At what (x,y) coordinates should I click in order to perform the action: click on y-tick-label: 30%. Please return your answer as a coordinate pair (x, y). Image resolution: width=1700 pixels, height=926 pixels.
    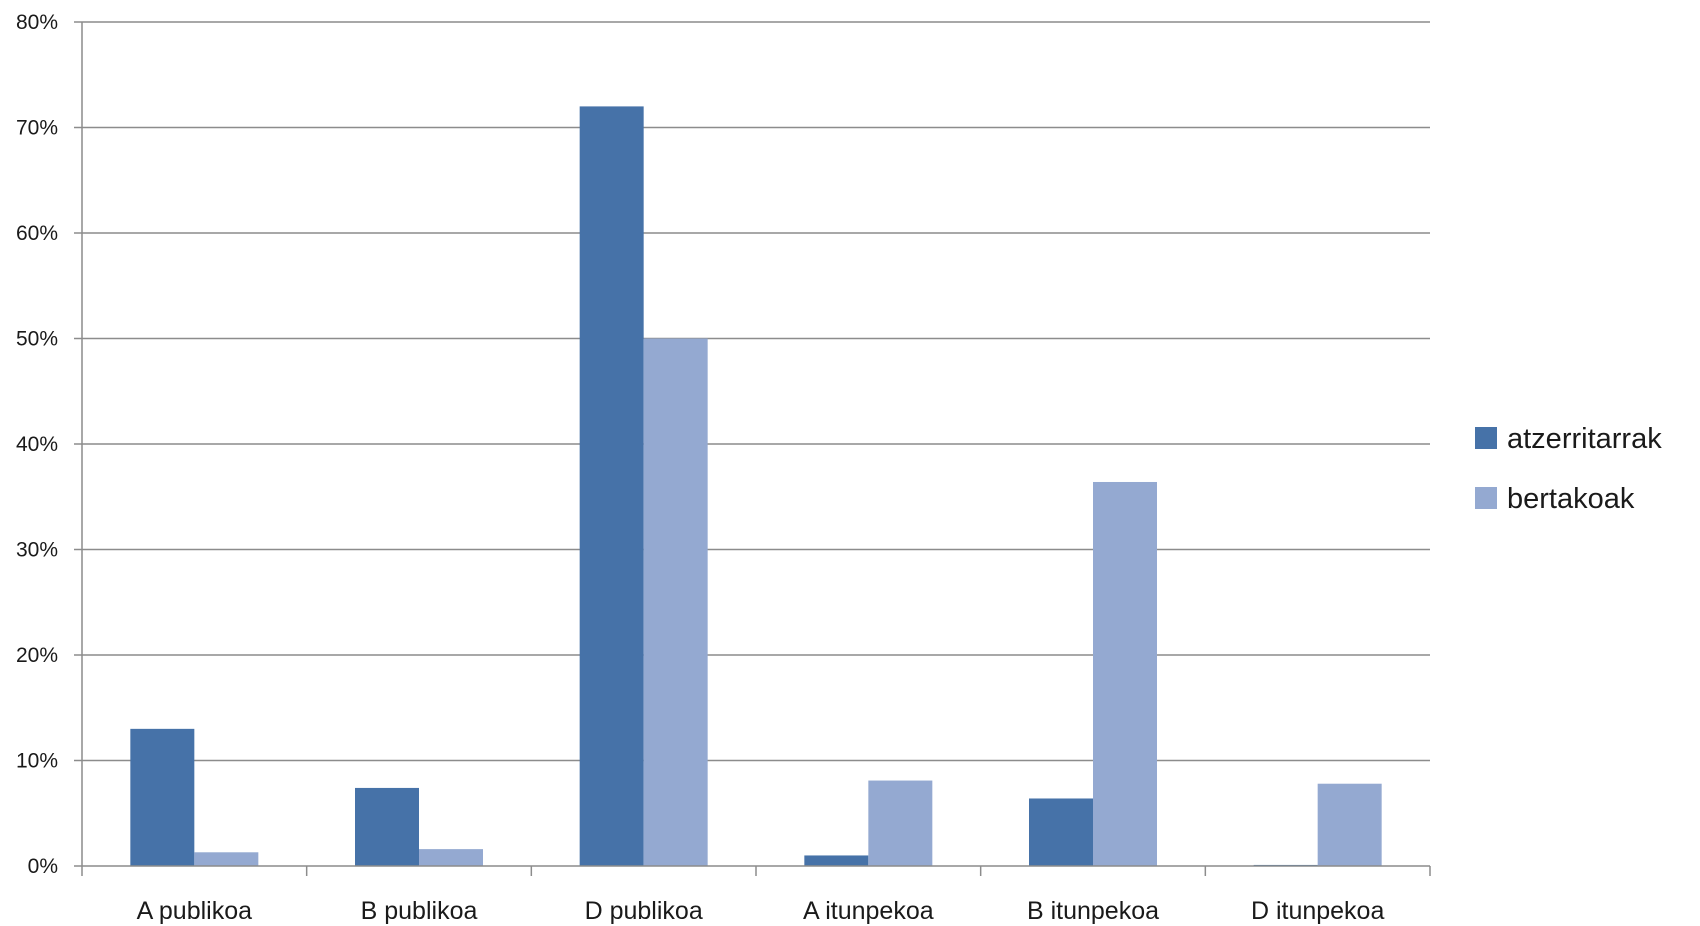
    Looking at the image, I should click on (37, 550).